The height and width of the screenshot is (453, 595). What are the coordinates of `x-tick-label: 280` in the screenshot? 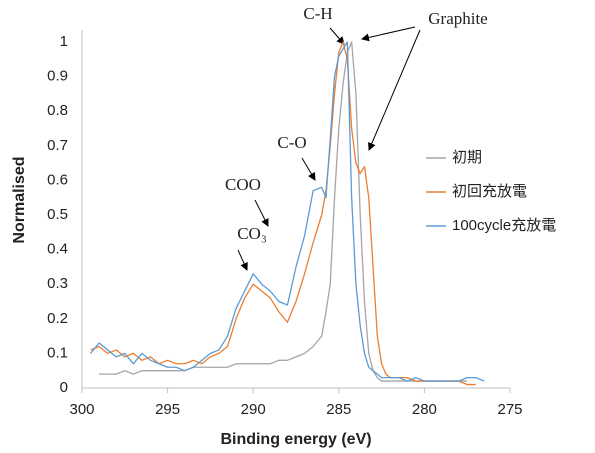 It's located at (424, 409).